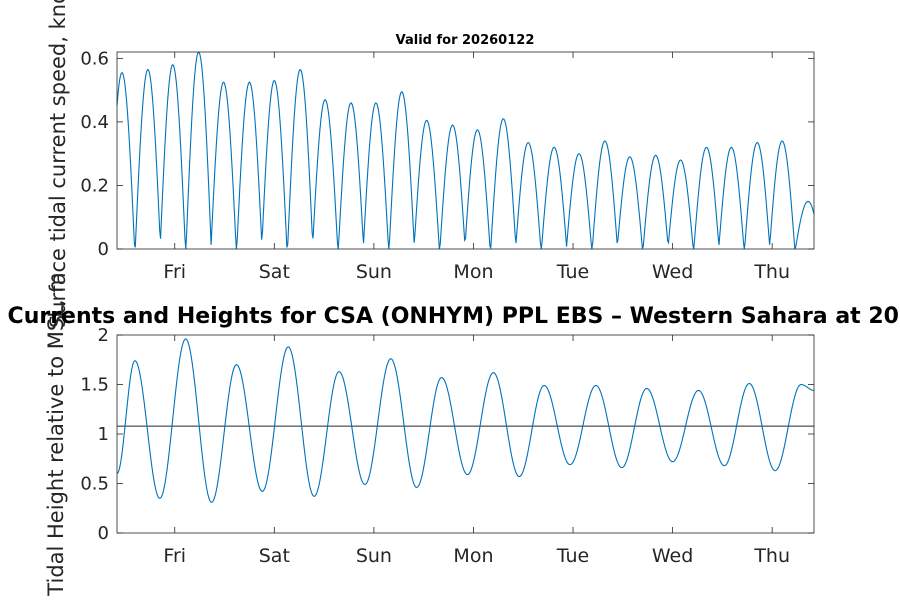 This screenshot has width=900, height=600. I want to click on top-xtick-label: Mon, so click(473, 272).